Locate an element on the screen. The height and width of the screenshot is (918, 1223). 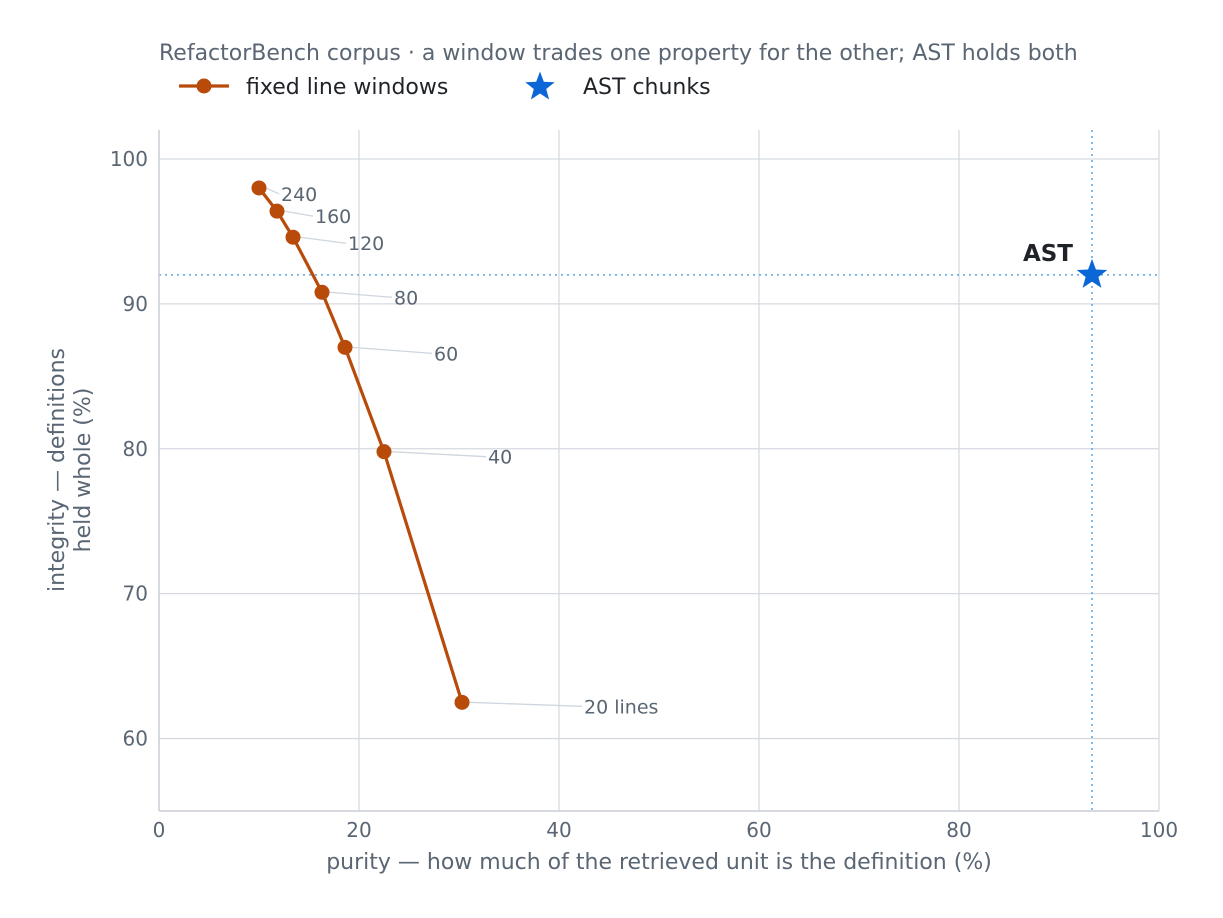
x-tick-label: 40 is located at coordinates (558, 830).